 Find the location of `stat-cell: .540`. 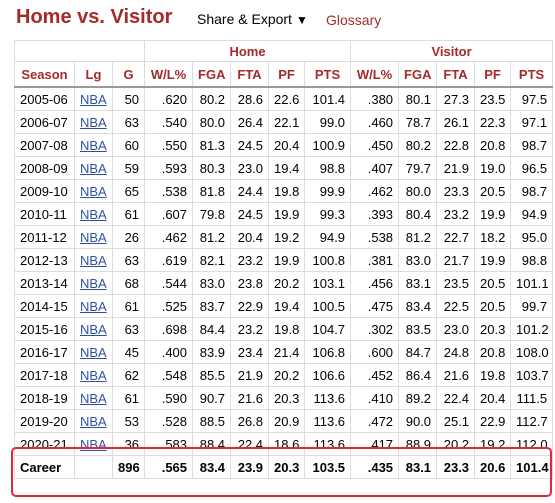

stat-cell: .540 is located at coordinates (169, 122).